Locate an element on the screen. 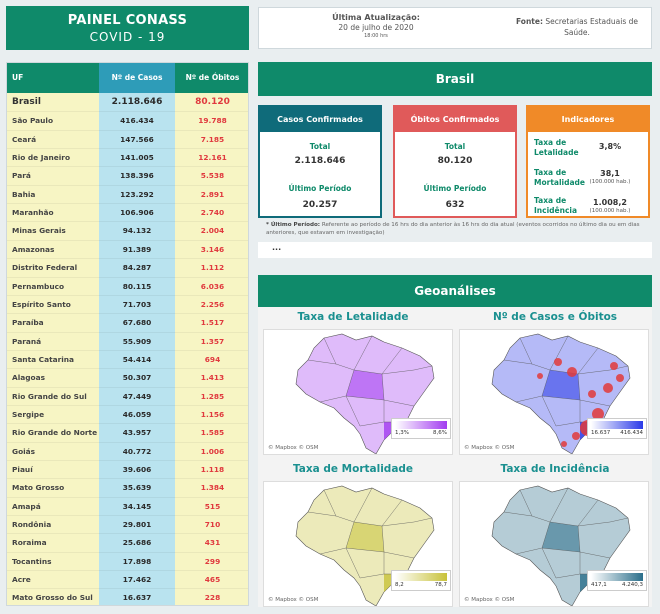 The image size is (660, 614). row-uf: Paraná is located at coordinates (27, 341).